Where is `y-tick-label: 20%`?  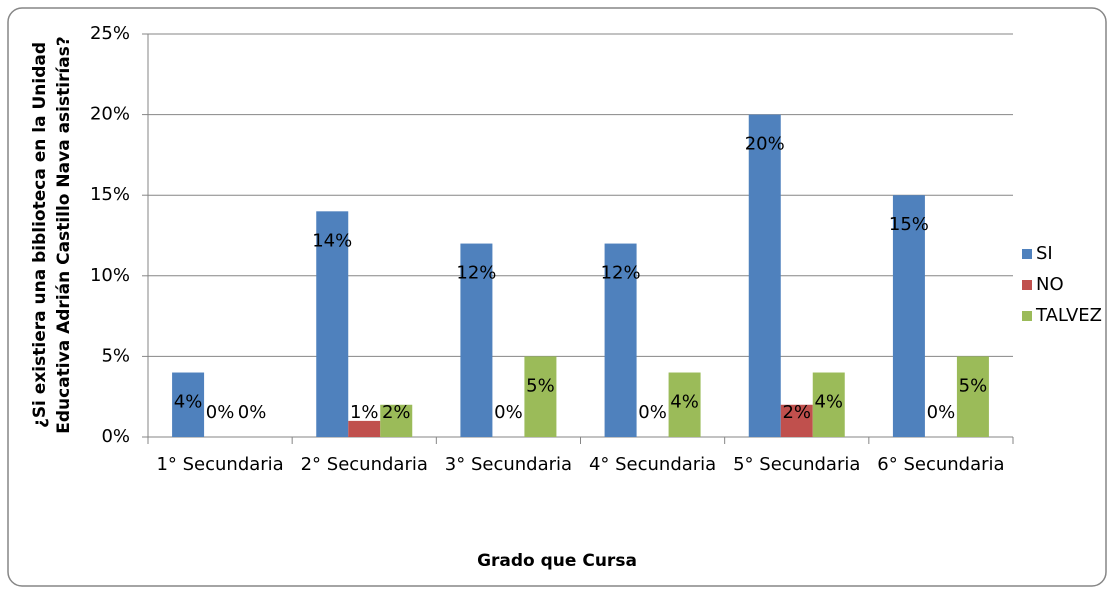
y-tick-label: 20% is located at coordinates (110, 114).